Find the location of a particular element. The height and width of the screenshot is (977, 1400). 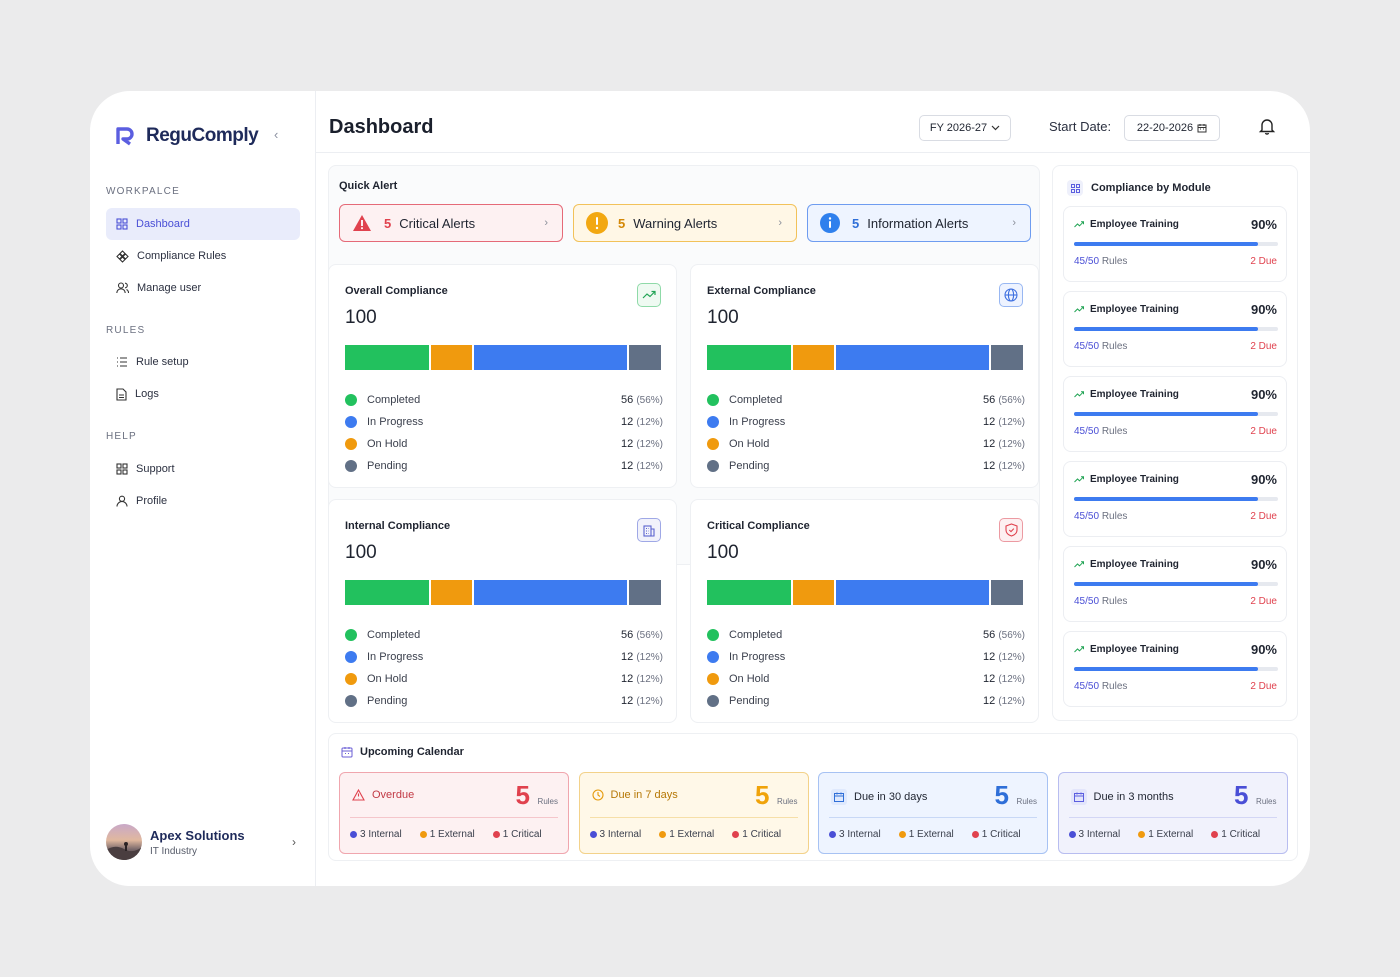

nav-label: Support is located at coordinates (155, 469).